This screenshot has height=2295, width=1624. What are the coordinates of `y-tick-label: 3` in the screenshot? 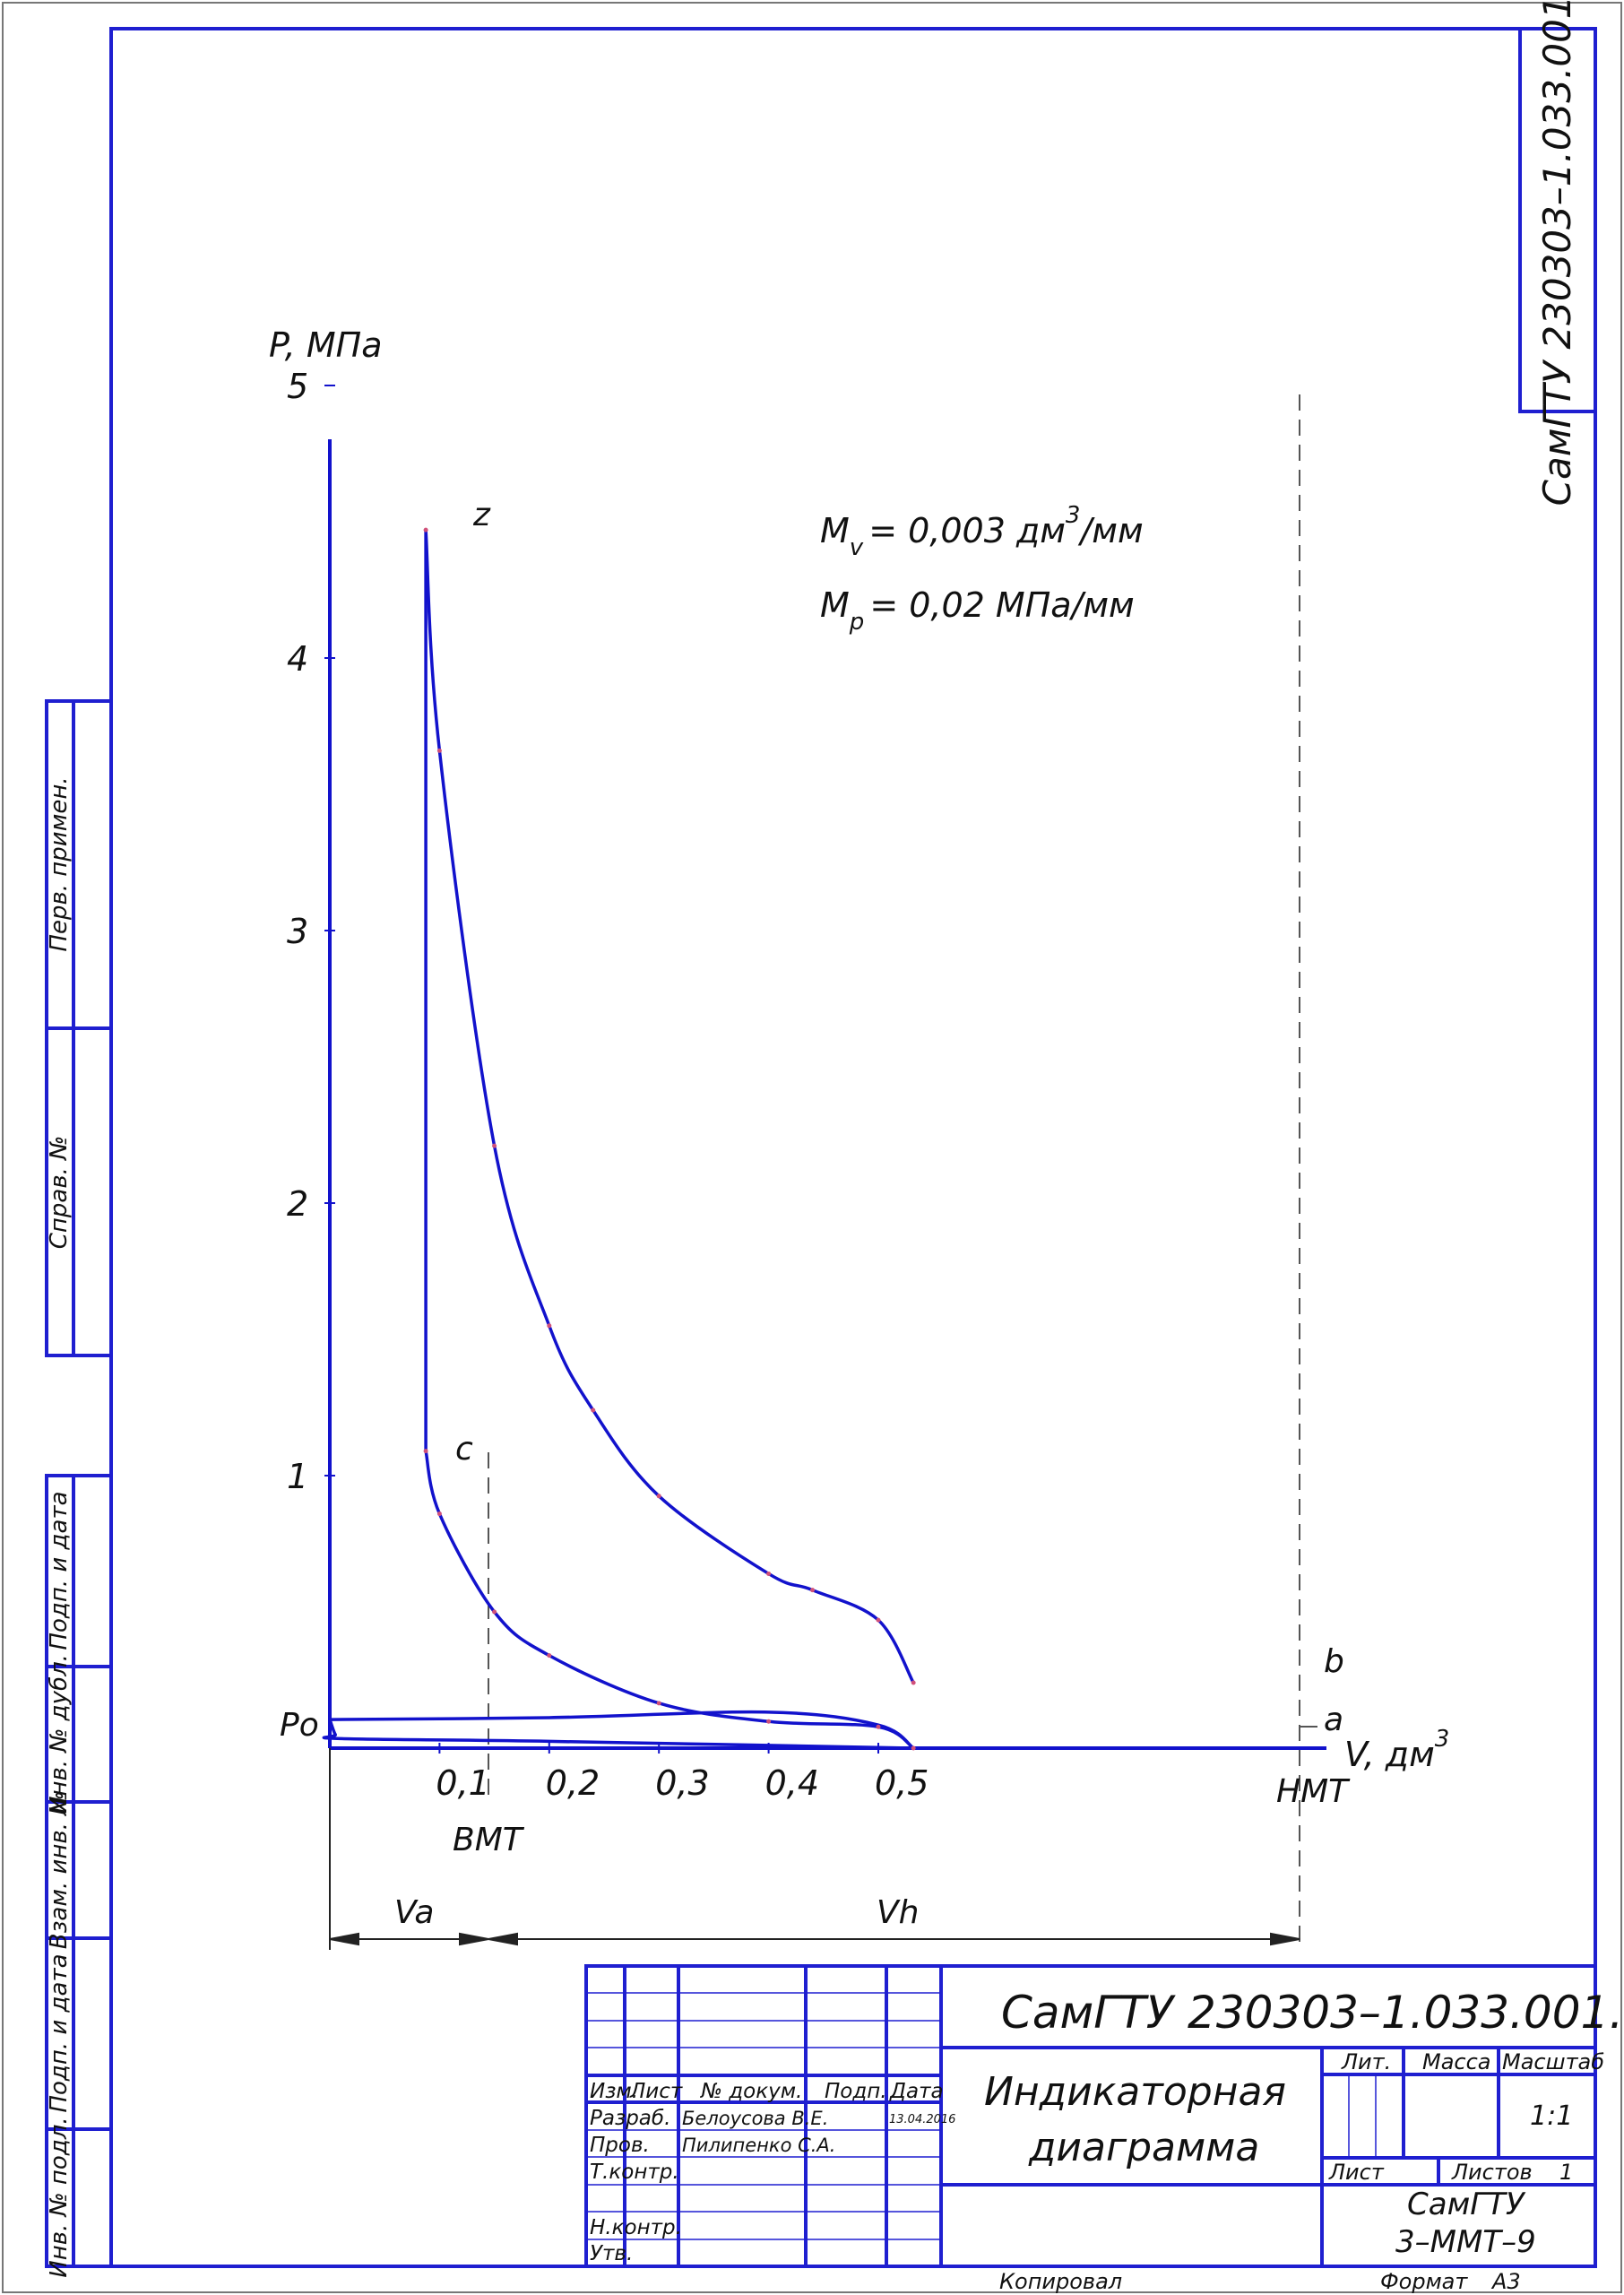 It's located at (297, 932).